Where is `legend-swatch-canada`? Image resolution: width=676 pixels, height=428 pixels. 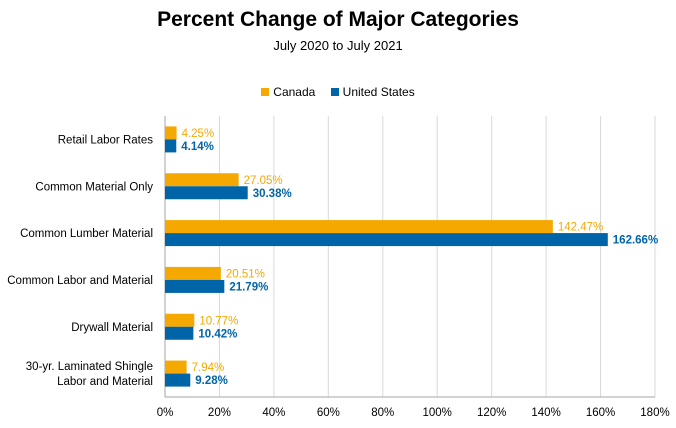 legend-swatch-canada is located at coordinates (265, 92).